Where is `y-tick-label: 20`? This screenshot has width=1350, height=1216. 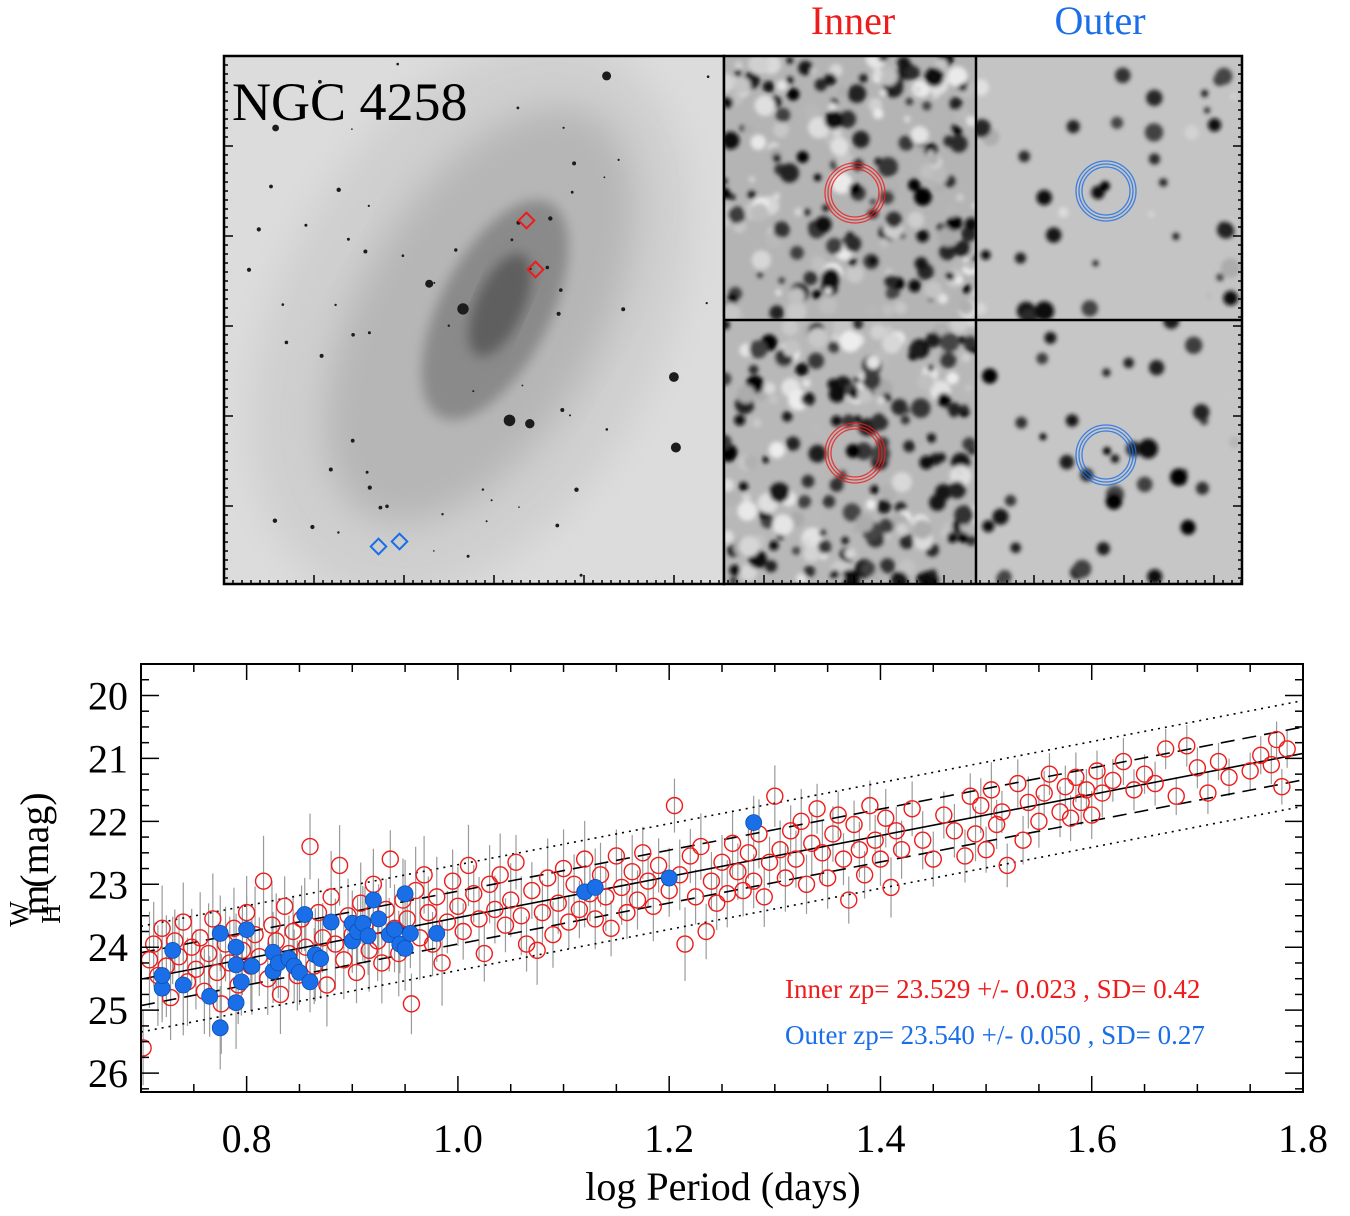 y-tick-label: 20 is located at coordinates (108, 695).